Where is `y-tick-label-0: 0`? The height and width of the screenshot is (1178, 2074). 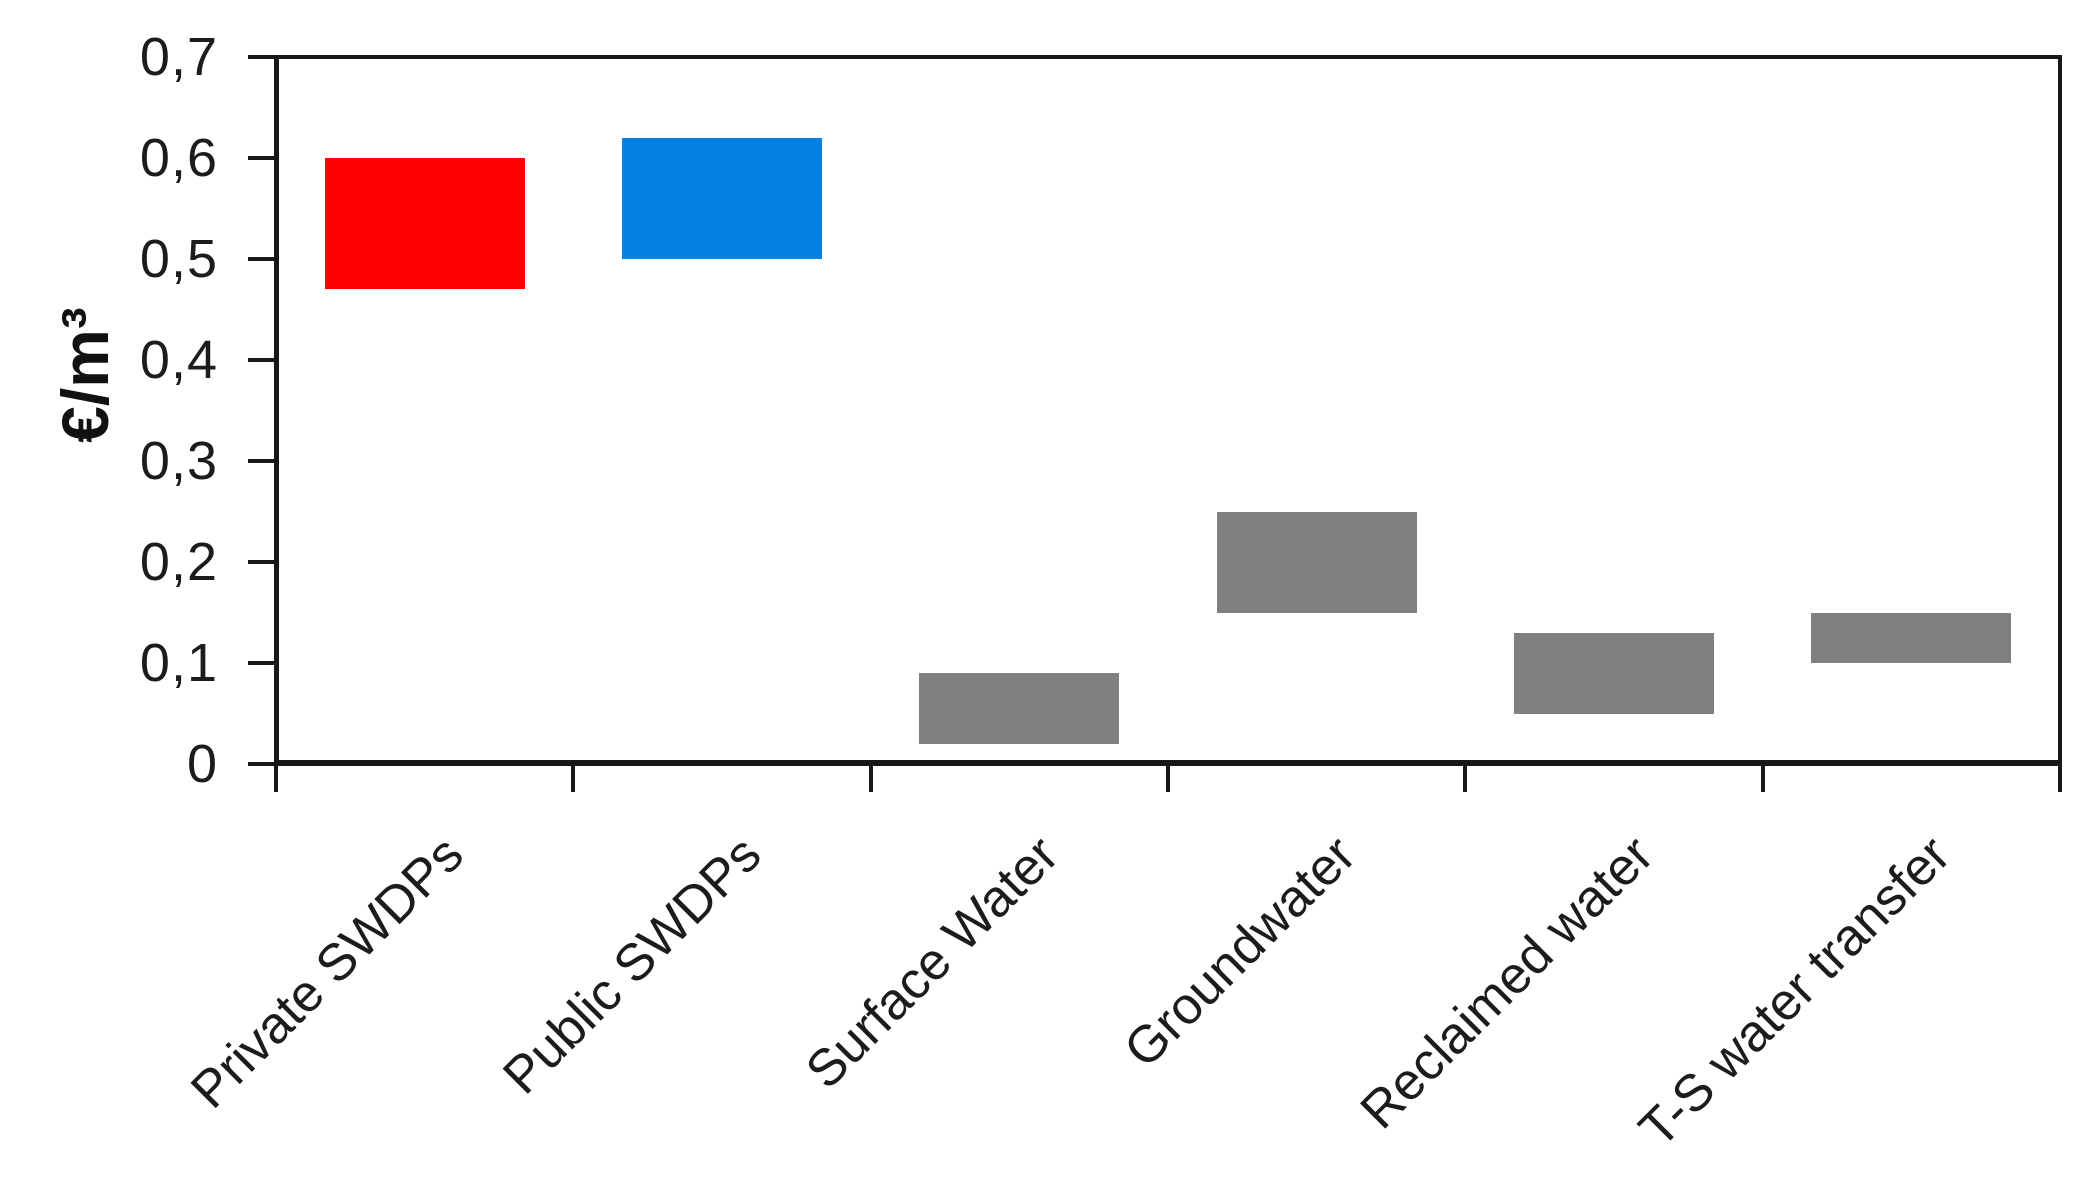
y-tick-label-0: 0 is located at coordinates (202, 764).